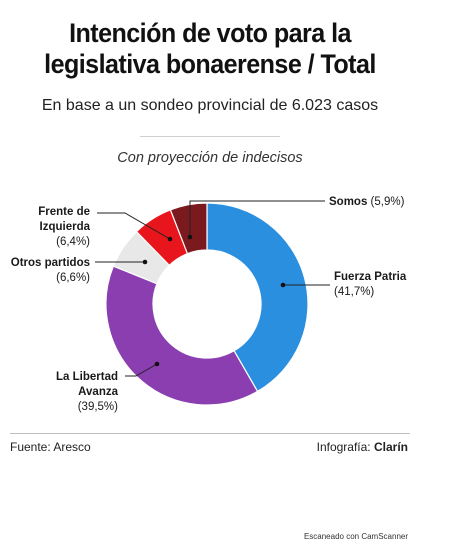  I want to click on source-text: Fuente: Aresco, so click(50, 447).